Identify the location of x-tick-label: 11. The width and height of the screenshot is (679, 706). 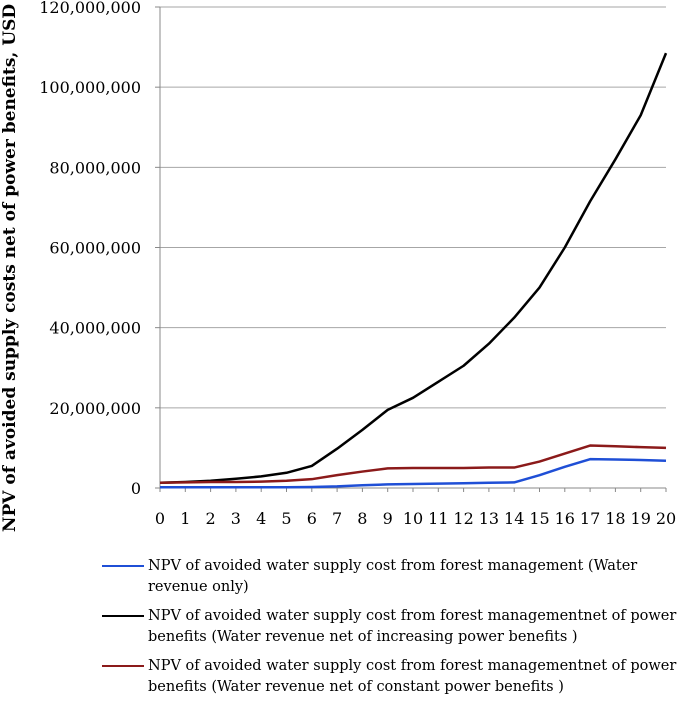
(438, 518).